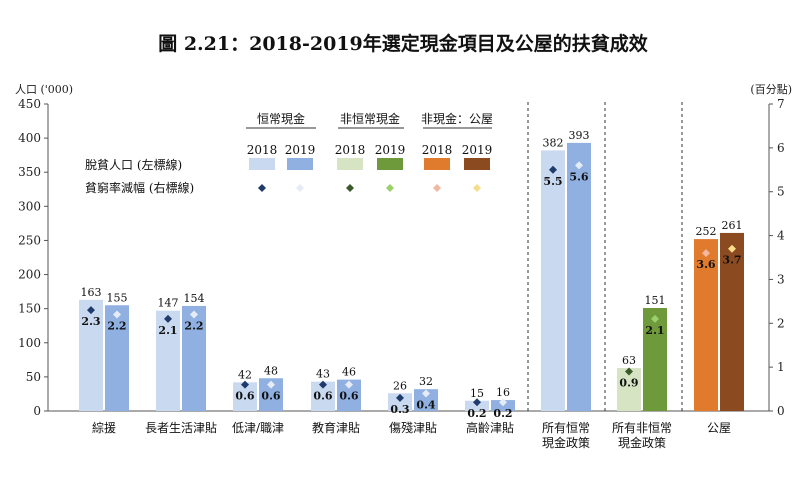 The height and width of the screenshot is (488, 807). What do you see at coordinates (457, 118) in the screenshot?
I see `legend-group-header: 非現金：公屋` at bounding box center [457, 118].